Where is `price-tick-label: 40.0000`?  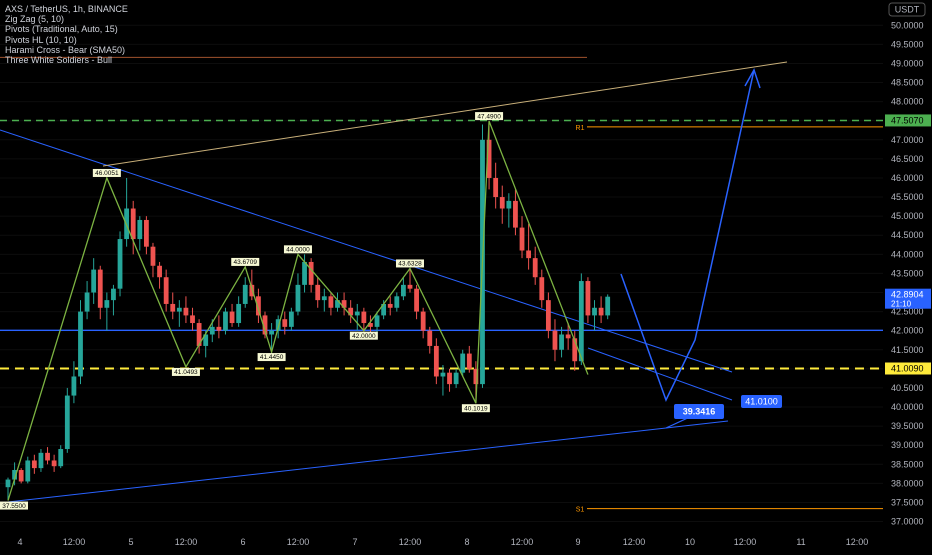 price-tick-label: 40.0000 is located at coordinates (907, 407).